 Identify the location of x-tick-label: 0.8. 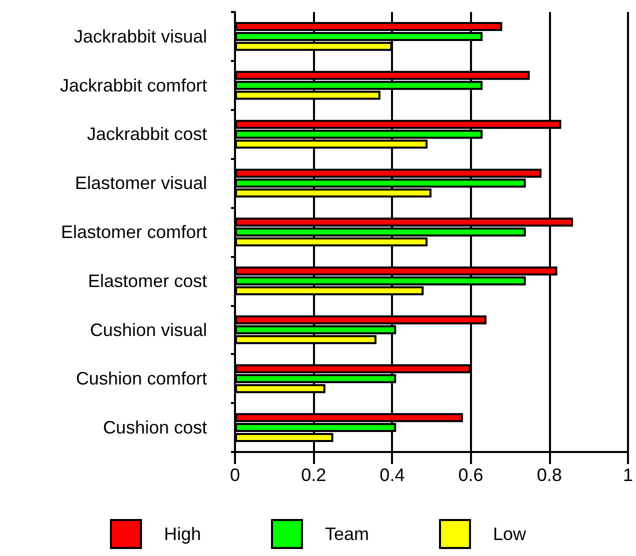
(549, 475).